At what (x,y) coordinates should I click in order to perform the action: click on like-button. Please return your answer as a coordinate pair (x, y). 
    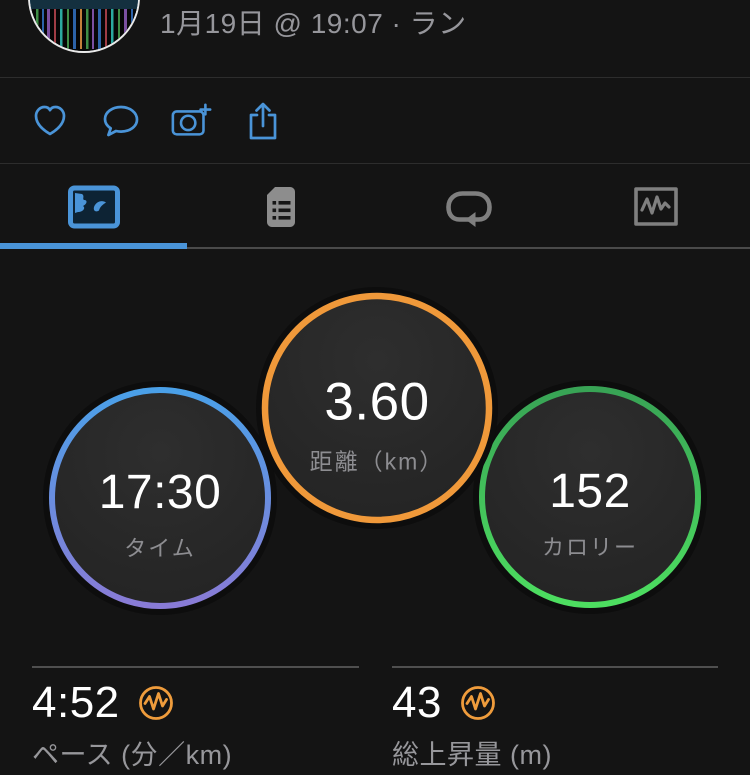
    Looking at the image, I should click on (50, 121).